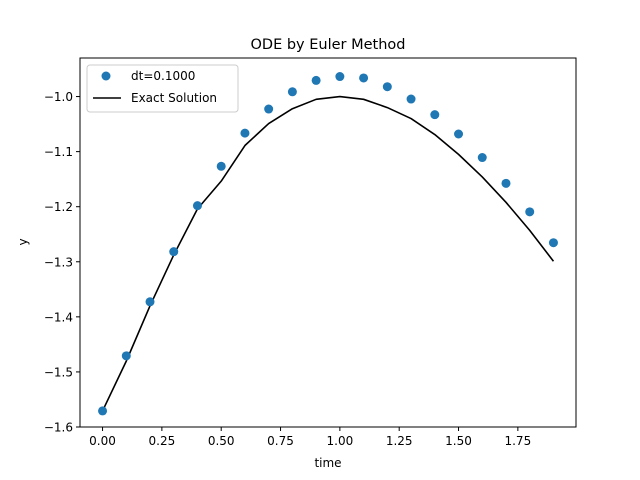 Image resolution: width=640 pixels, height=480 pixels. What do you see at coordinates (58, 97) in the screenshot?
I see `y-tick-label: −1.0` at bounding box center [58, 97].